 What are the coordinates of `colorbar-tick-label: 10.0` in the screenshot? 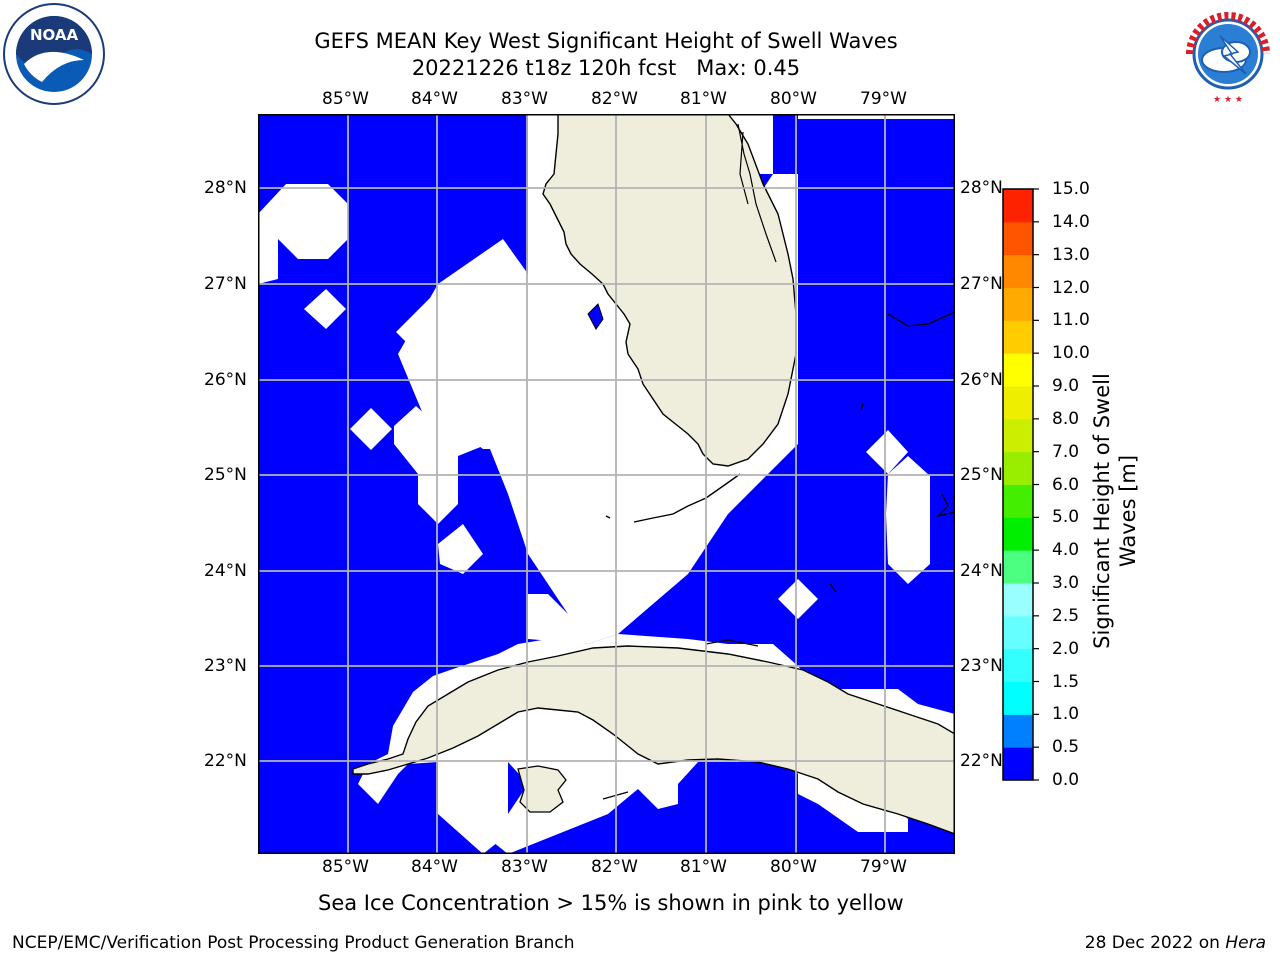 It's located at (1071, 353).